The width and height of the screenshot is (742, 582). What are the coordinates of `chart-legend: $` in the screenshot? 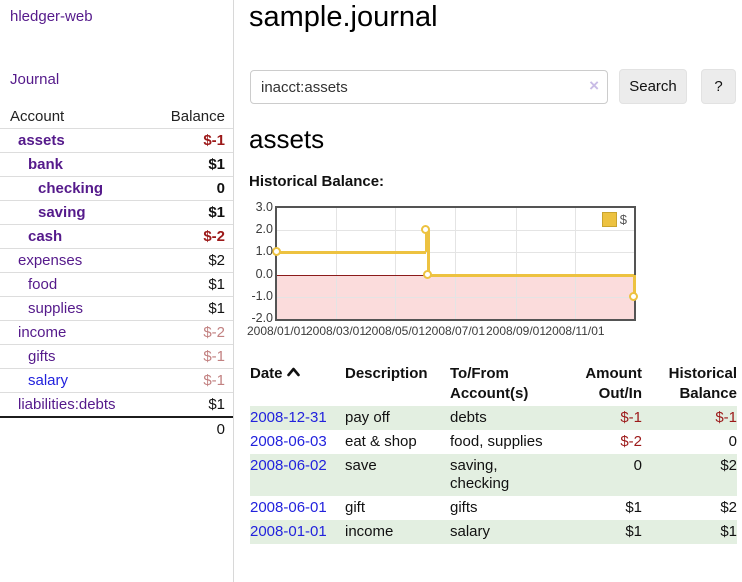 It's located at (614, 219).